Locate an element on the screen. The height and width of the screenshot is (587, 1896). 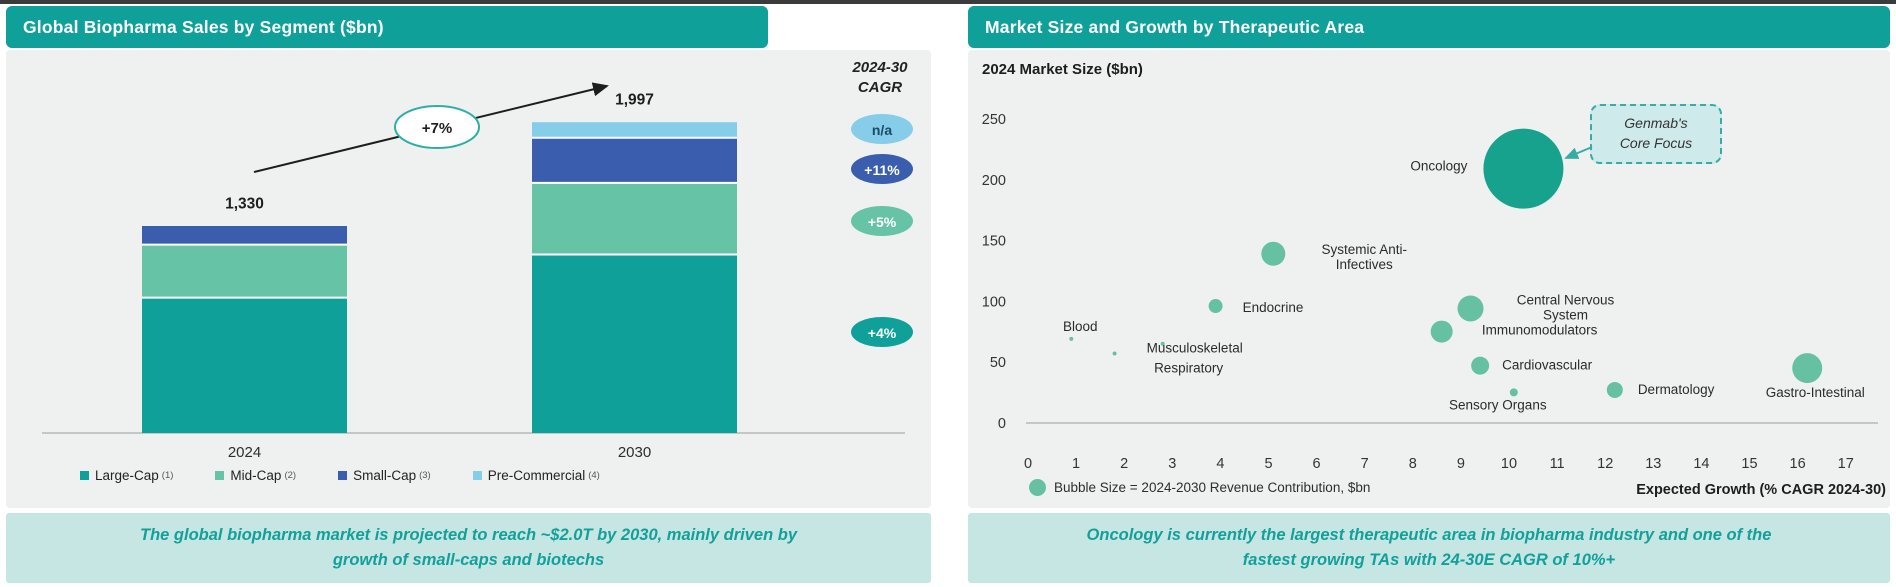
bubble-label: Respiratory is located at coordinates (1188, 367).